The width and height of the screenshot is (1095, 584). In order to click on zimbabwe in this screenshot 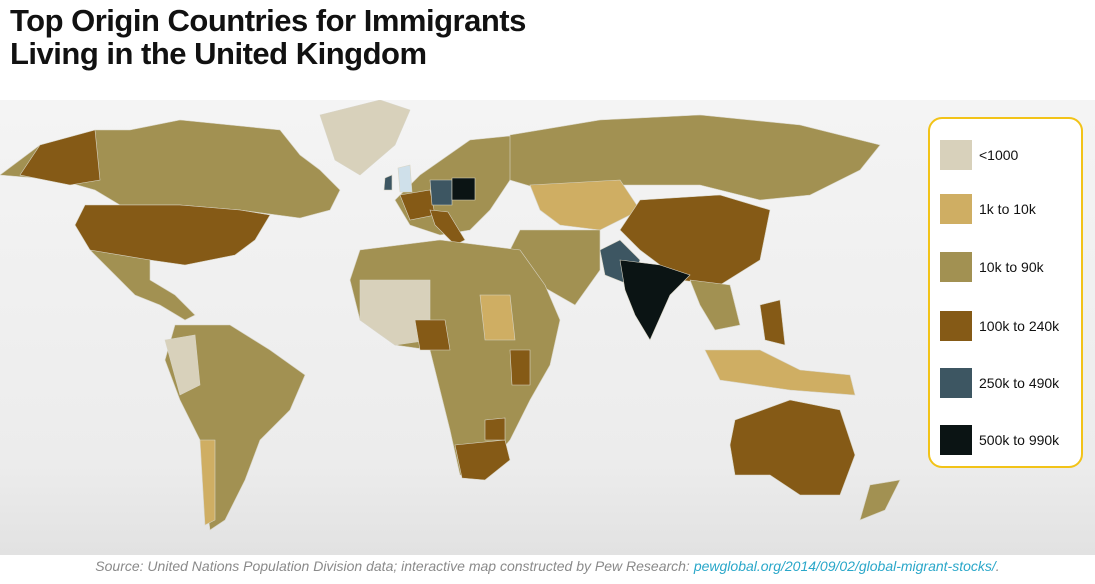, I will do `click(495, 429)`.